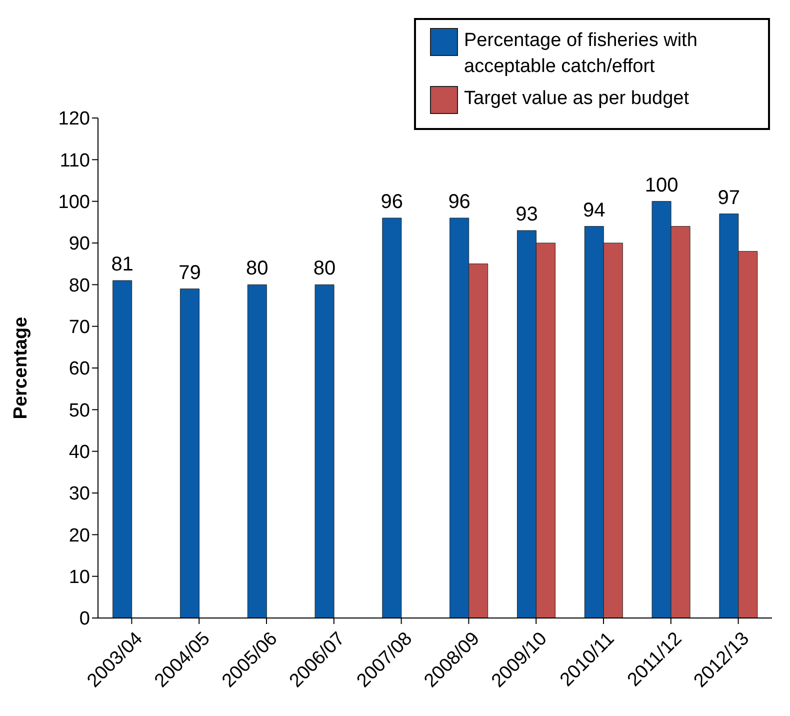 The image size is (790, 716). I want to click on data-label: 79, so click(189, 273).